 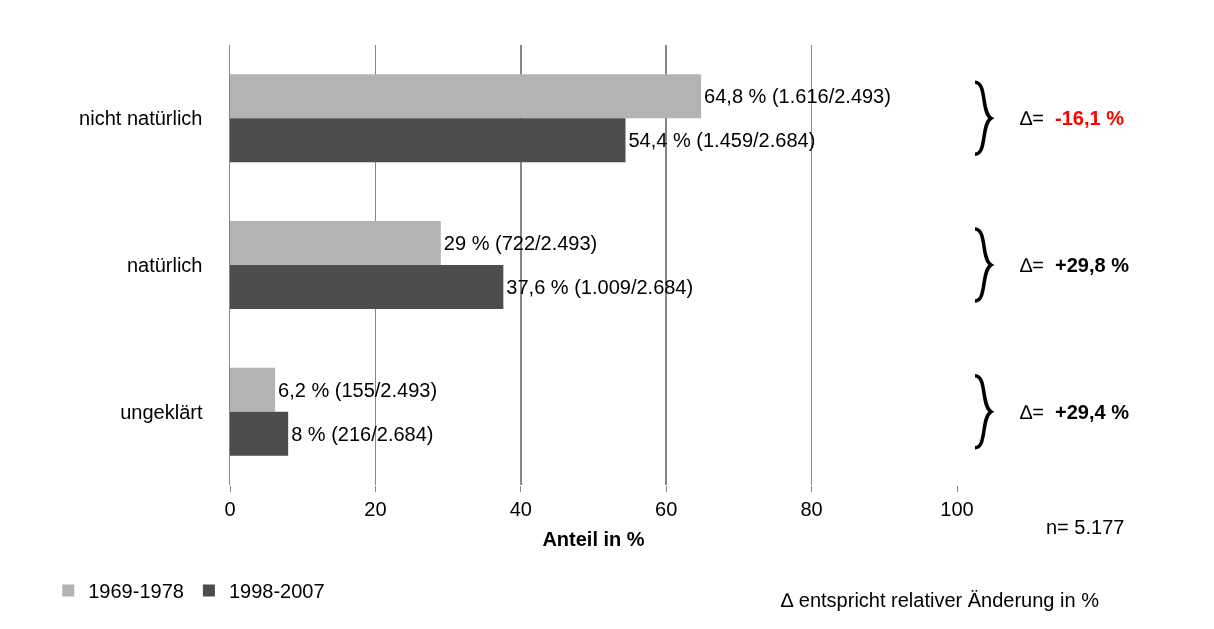 I want to click on data-label: 8 % (216/2.684), so click(x=362, y=433).